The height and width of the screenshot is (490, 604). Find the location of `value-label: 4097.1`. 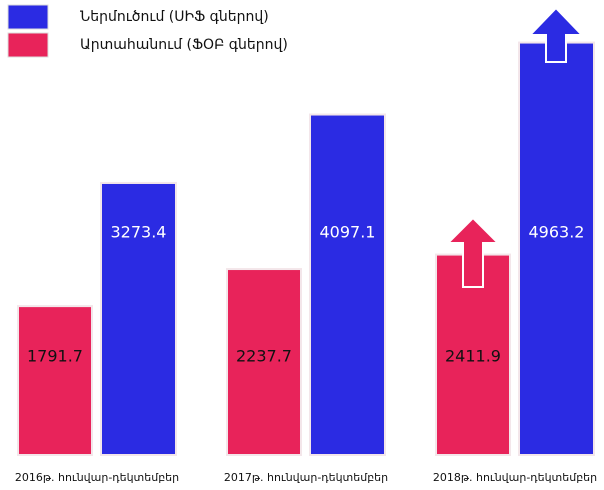

value-label: 4097.1 is located at coordinates (348, 232).